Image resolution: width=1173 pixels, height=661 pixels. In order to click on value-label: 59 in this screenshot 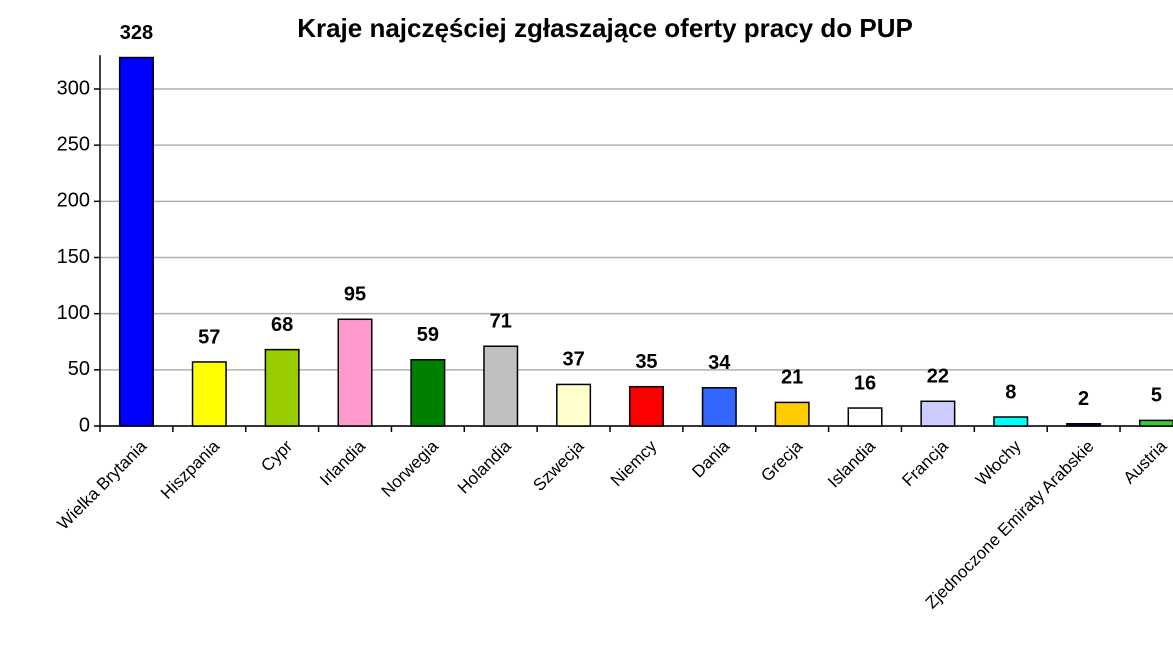, I will do `click(428, 335)`.